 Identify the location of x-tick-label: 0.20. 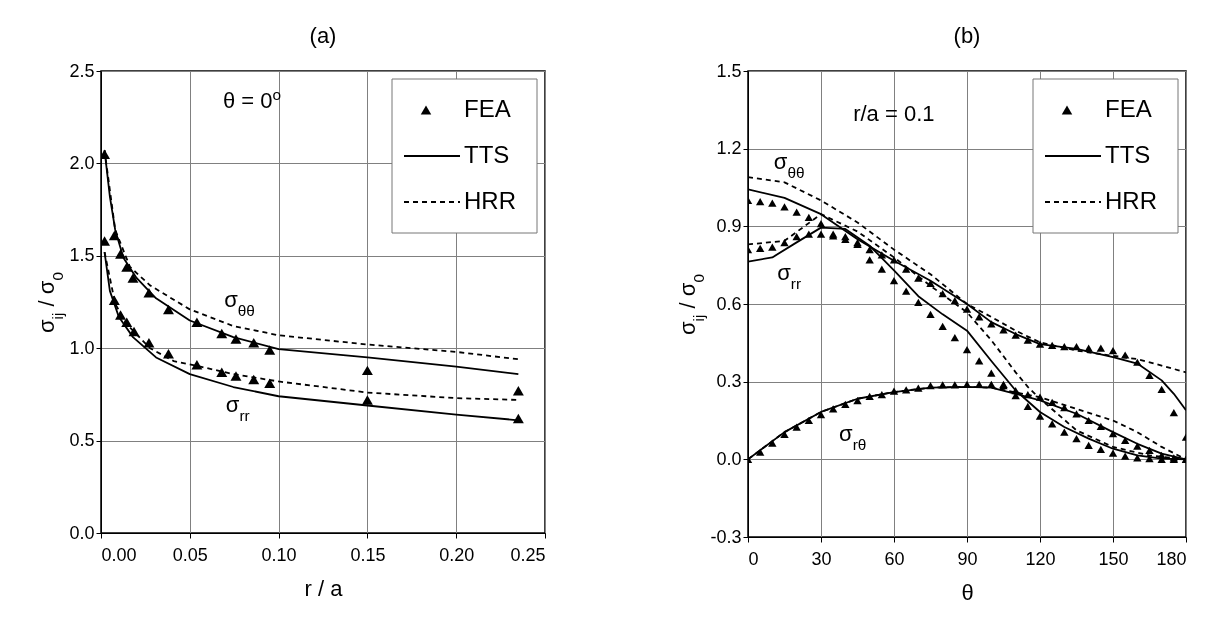
(457, 554).